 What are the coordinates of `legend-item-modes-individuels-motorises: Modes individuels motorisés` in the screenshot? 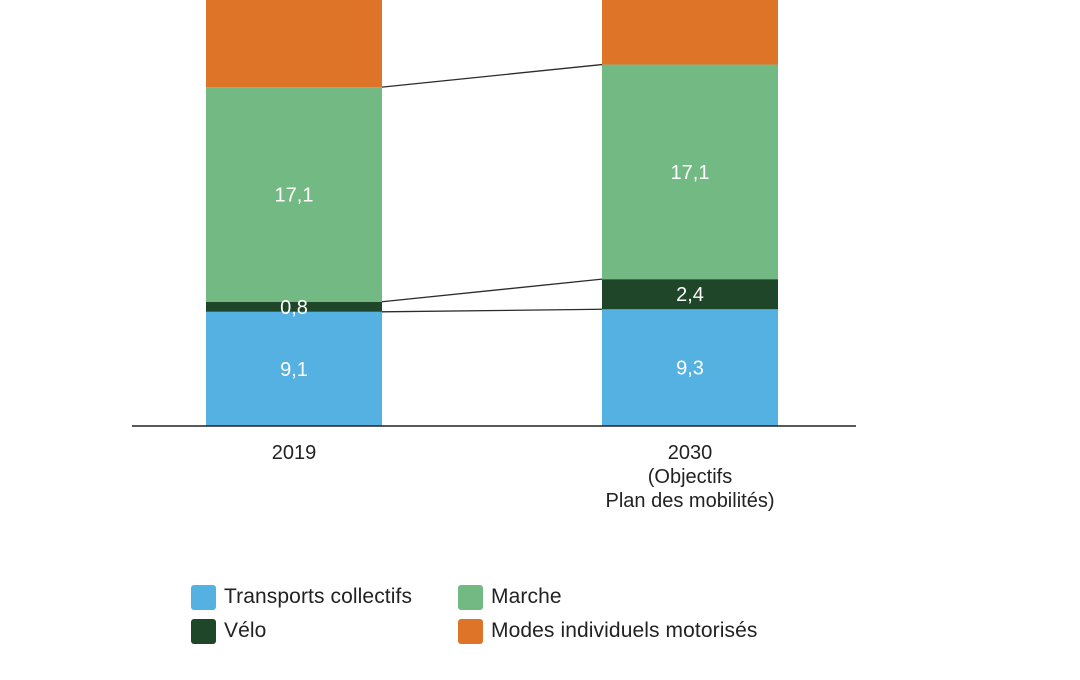 It's located at (607, 631).